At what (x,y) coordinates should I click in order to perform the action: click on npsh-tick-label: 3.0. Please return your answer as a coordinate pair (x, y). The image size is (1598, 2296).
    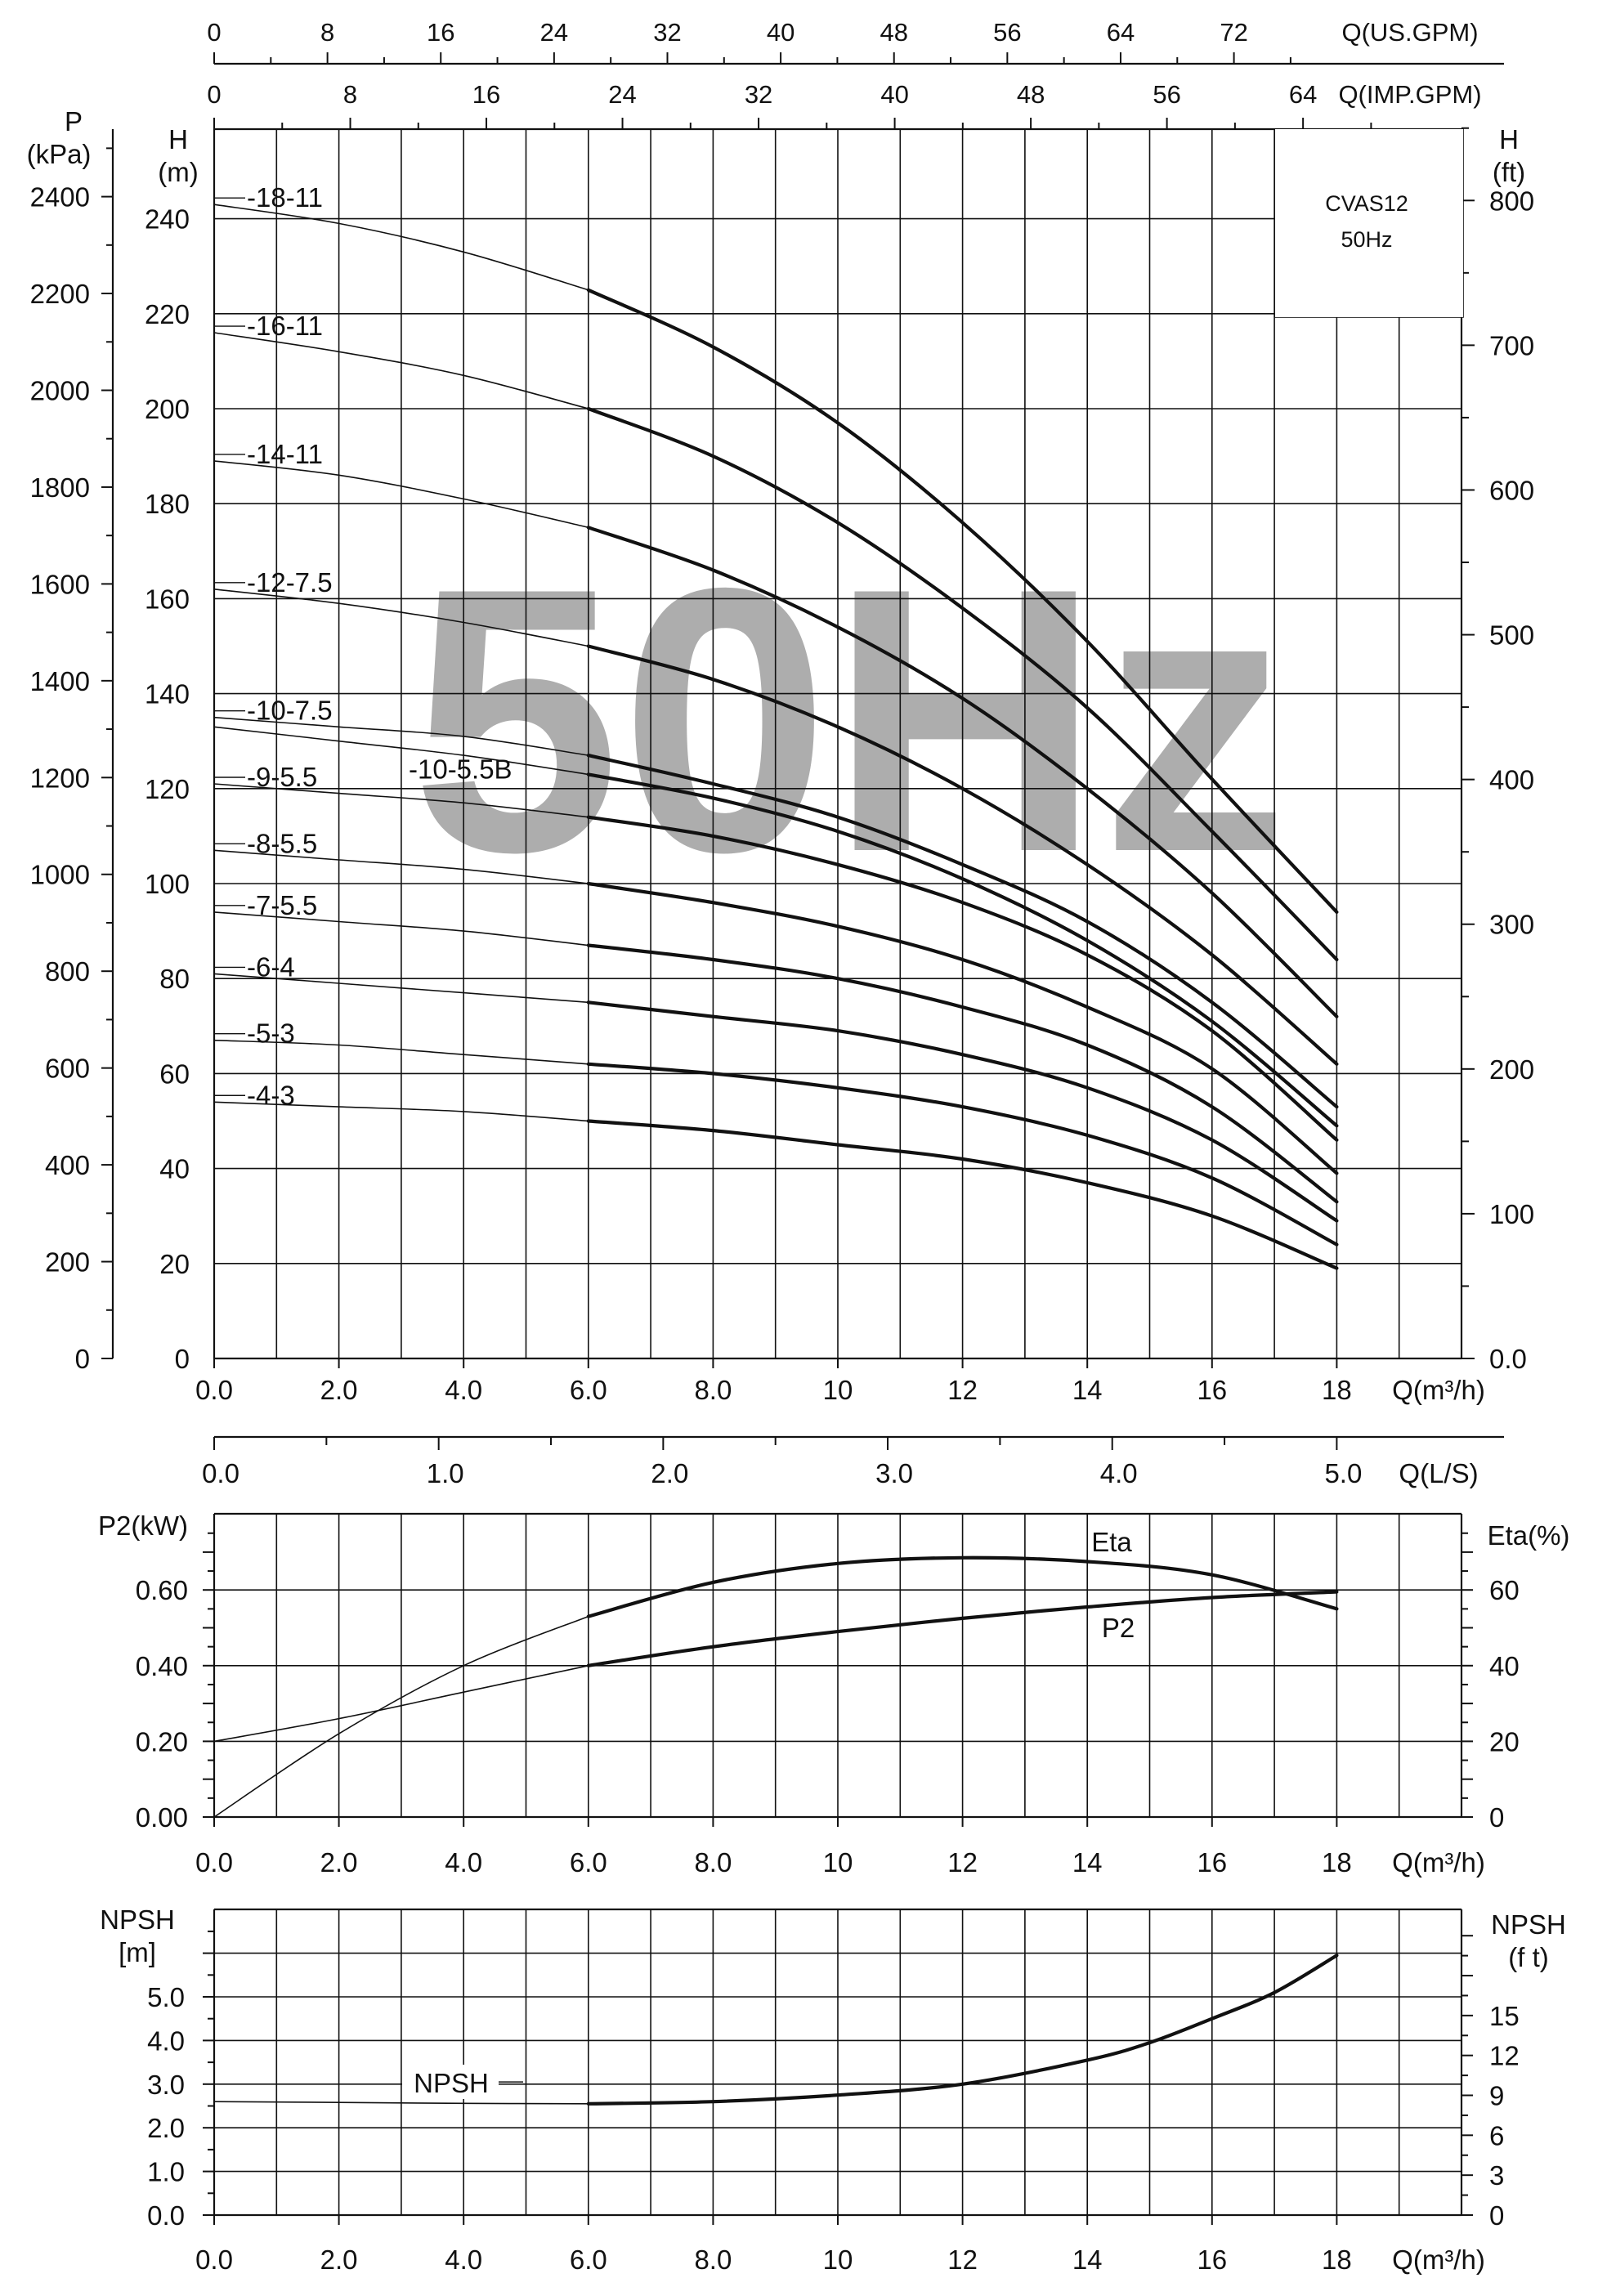
    Looking at the image, I should click on (166, 2085).